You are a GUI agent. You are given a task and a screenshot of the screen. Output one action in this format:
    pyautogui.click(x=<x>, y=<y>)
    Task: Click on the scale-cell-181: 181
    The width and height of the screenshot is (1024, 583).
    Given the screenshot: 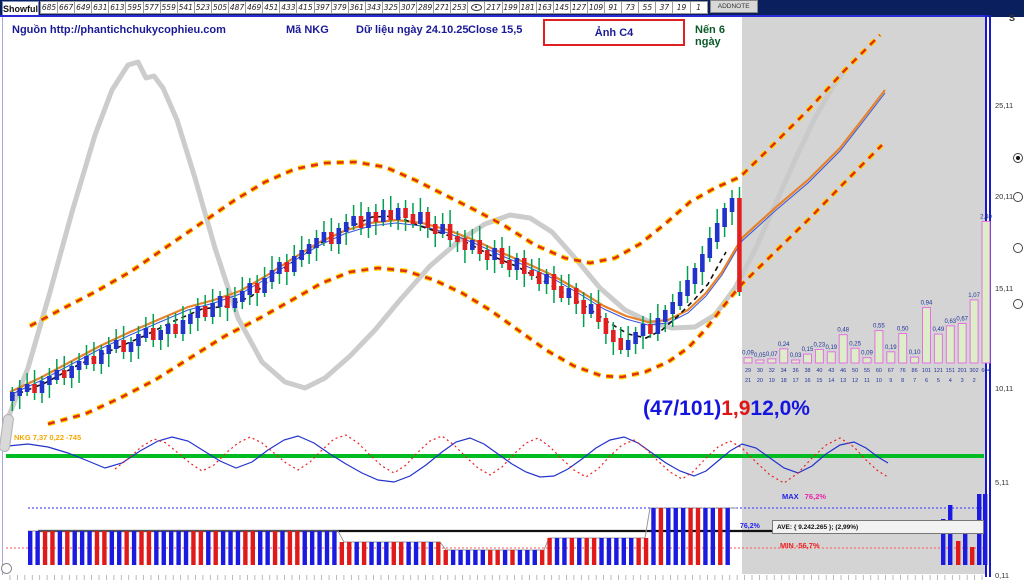 What is the action you would take?
    pyautogui.click(x=528, y=7)
    